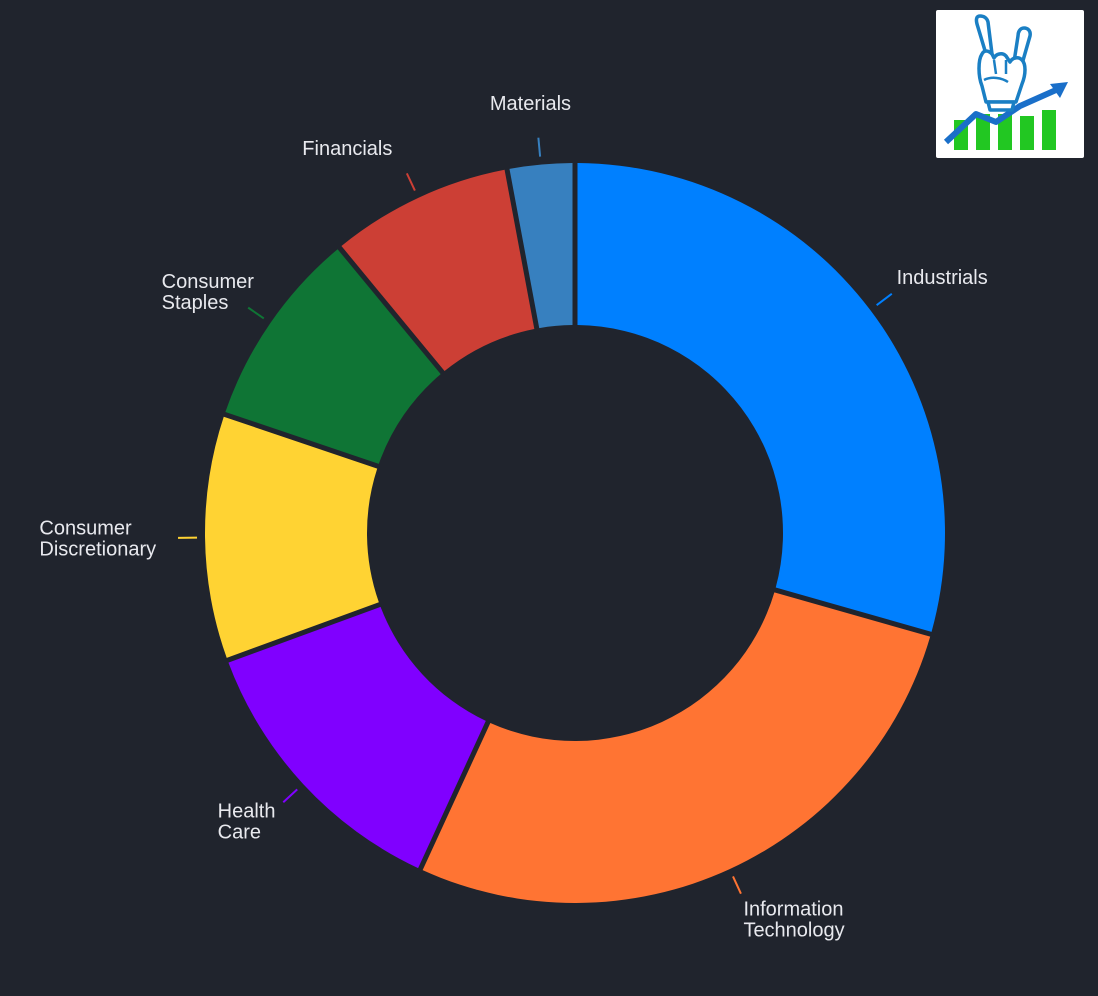 The height and width of the screenshot is (996, 1098). Describe the element at coordinates (884, 299) in the screenshot. I see `leader-line-industrials` at that location.